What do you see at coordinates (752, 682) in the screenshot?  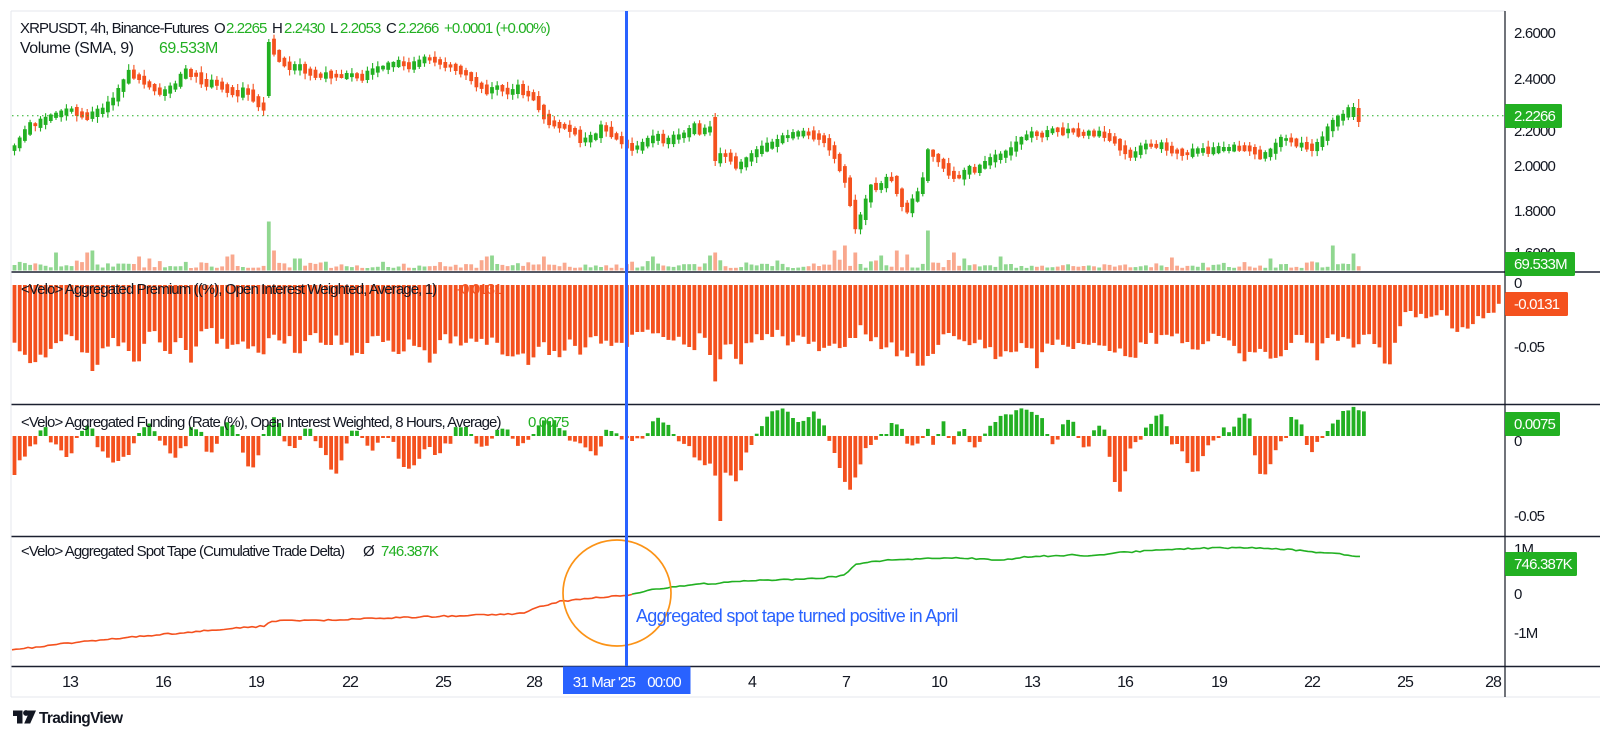 I see `svg-text: 4` at bounding box center [752, 682].